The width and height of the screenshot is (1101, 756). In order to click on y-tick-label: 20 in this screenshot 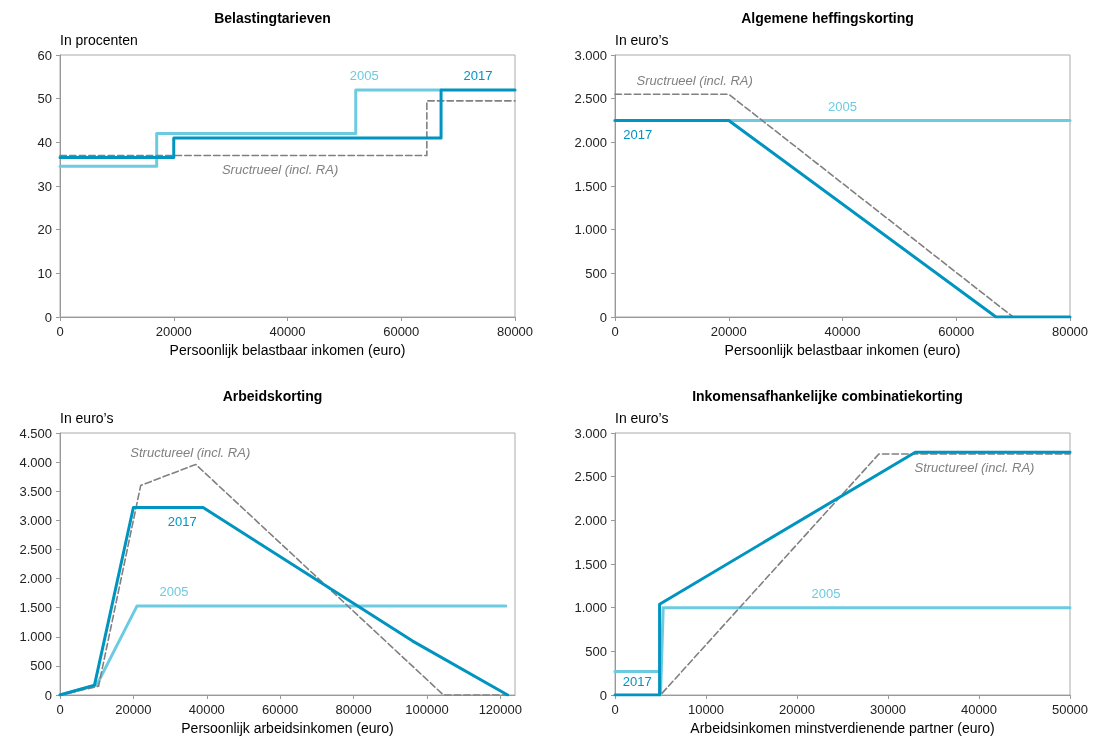, I will do `click(44, 230)`.